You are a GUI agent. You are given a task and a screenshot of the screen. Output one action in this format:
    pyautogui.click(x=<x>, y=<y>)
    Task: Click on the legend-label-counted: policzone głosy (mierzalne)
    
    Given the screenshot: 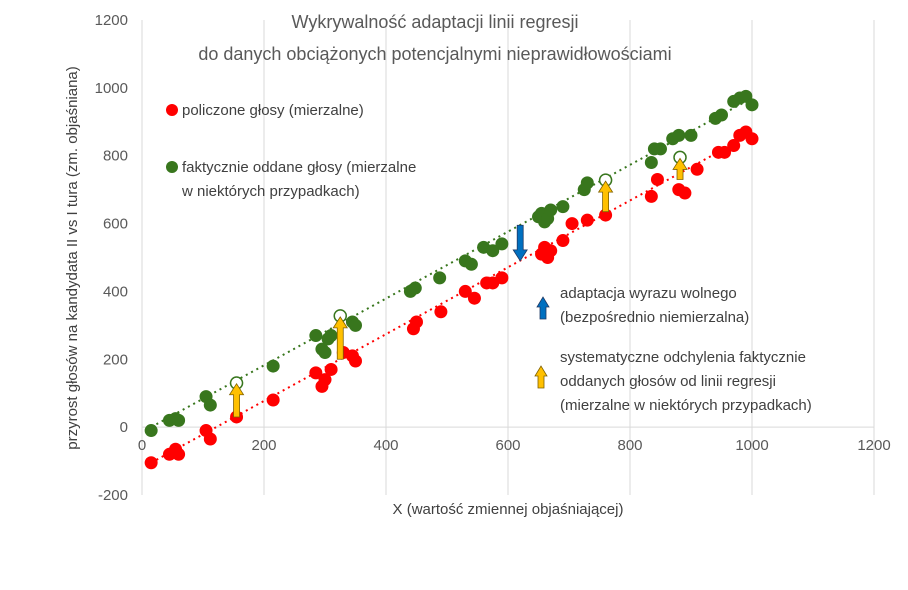 What is the action you would take?
    pyautogui.click(x=273, y=110)
    